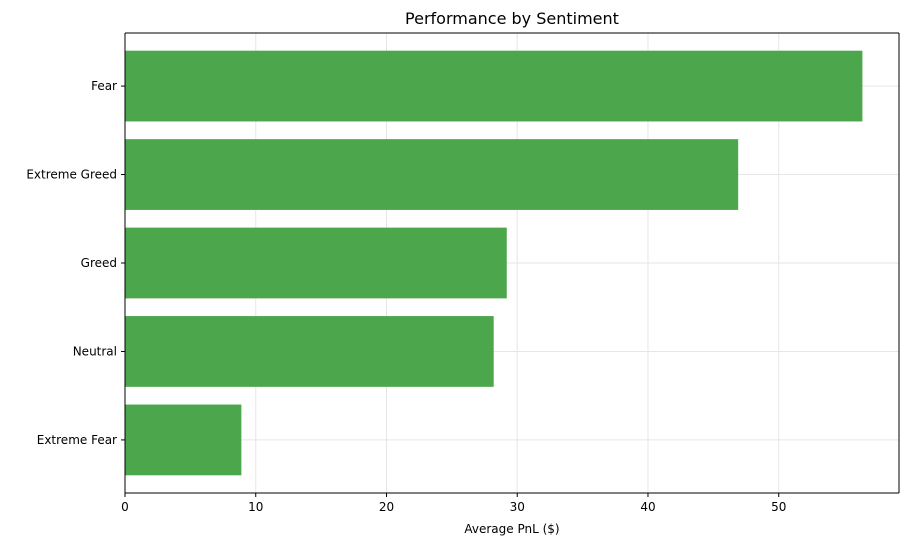 The height and width of the screenshot is (547, 909). What do you see at coordinates (77, 440) in the screenshot?
I see `y-tick-label: Extreme Fear` at bounding box center [77, 440].